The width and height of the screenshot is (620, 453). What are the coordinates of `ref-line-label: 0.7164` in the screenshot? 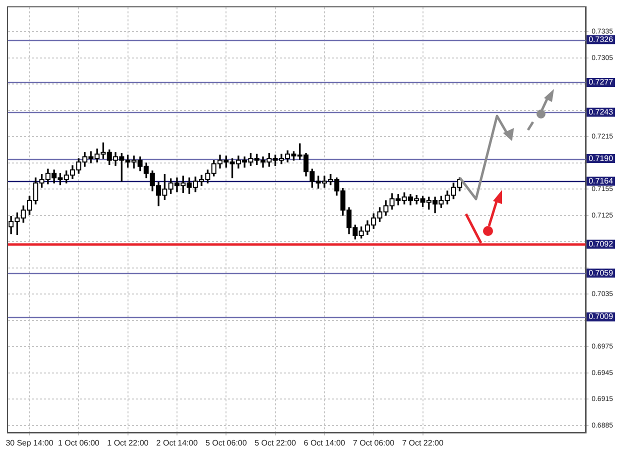 It's located at (601, 181).